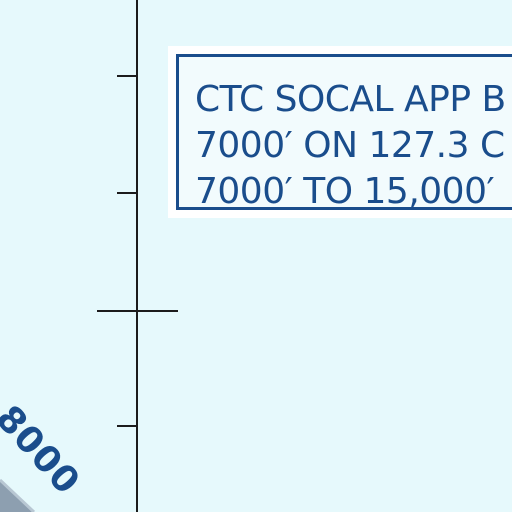 This screenshot has height=512, width=512. I want to click on info-line-2: 7000′ ON 127.3 C, so click(353, 146).